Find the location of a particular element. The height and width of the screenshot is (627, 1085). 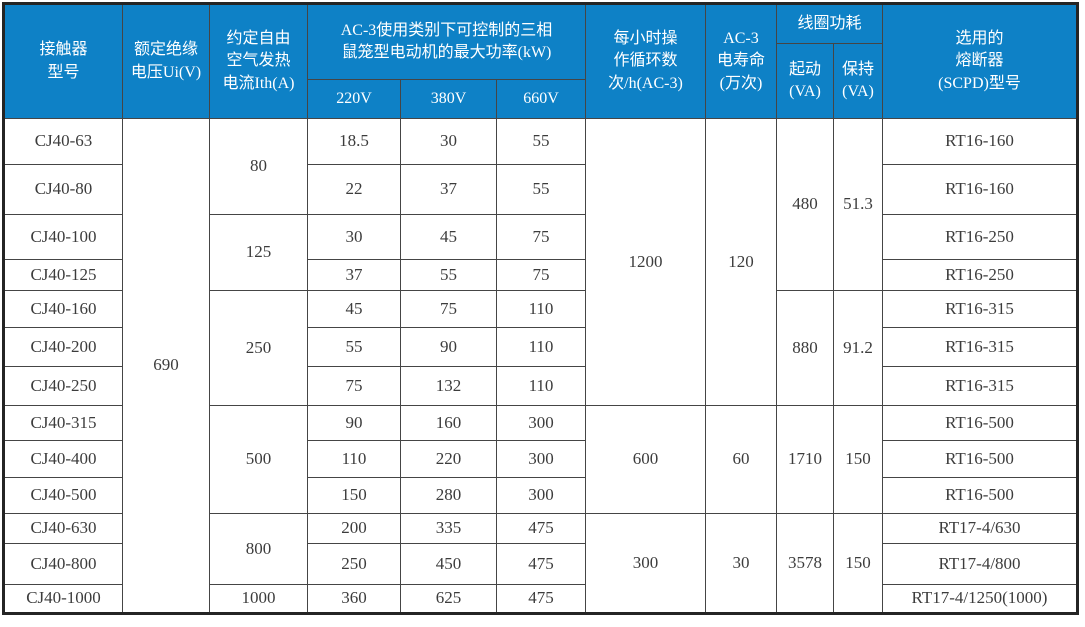

model-cell: CJ40-400 is located at coordinates (63, 459).